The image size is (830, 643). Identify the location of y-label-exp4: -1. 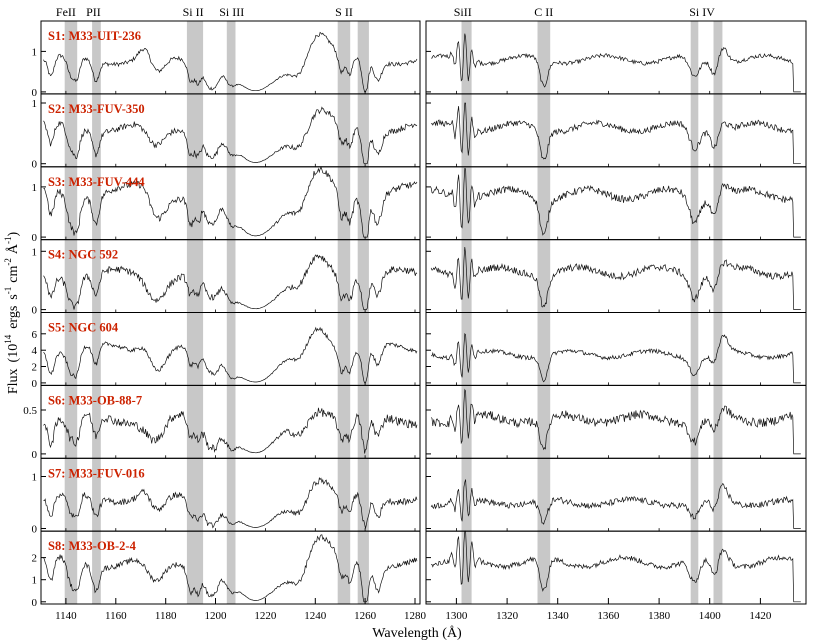
(8, 241).